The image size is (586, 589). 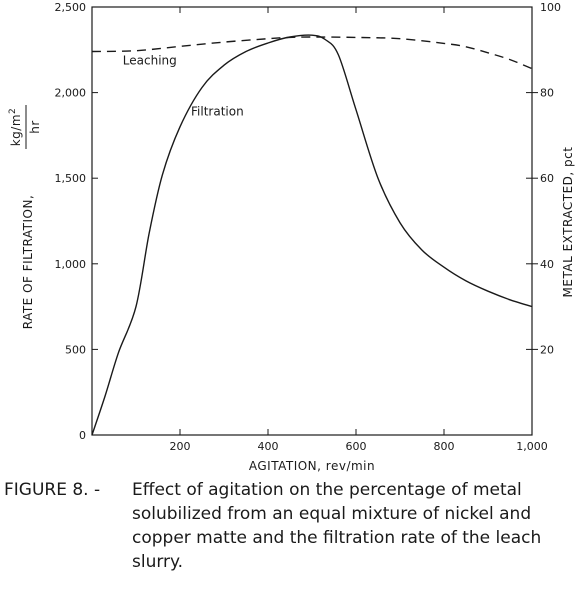 What do you see at coordinates (547, 349) in the screenshot?
I see `y-right-tick-label: 20` at bounding box center [547, 349].